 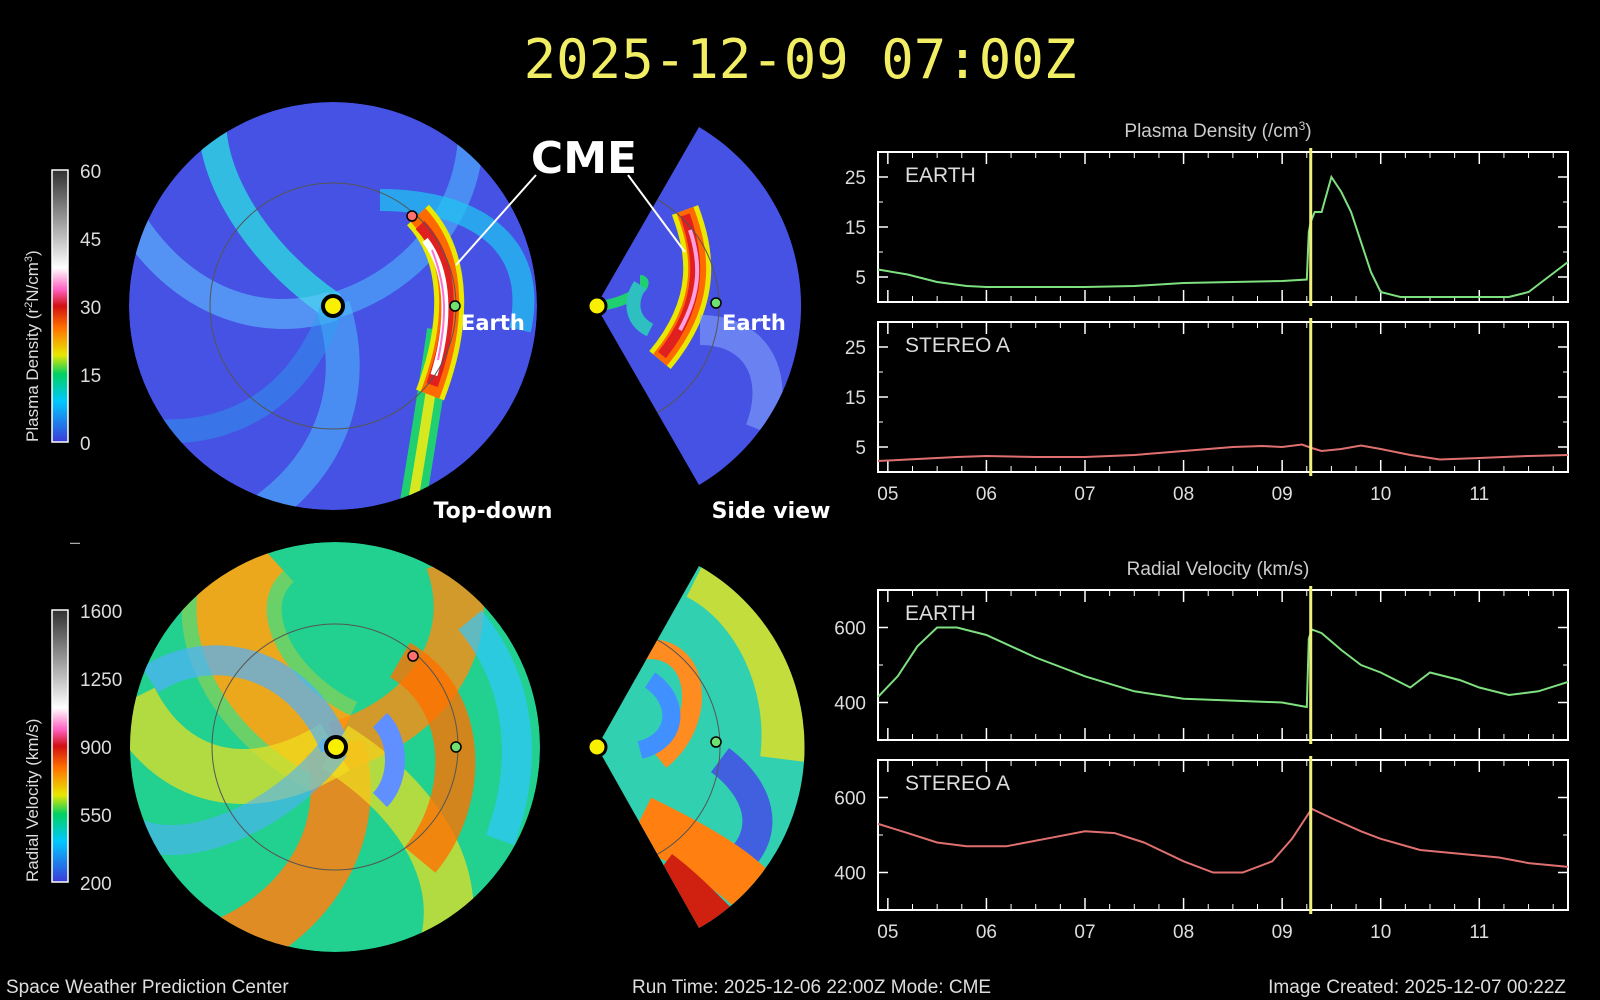 What do you see at coordinates (1218, 569) in the screenshot?
I see `plot-title: Radial Velocity (km/s)` at bounding box center [1218, 569].